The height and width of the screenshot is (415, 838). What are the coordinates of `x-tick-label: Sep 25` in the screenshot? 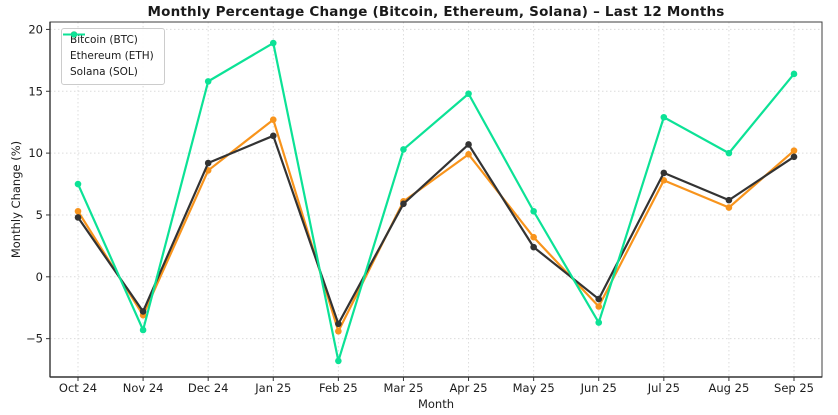 It's located at (794, 388).